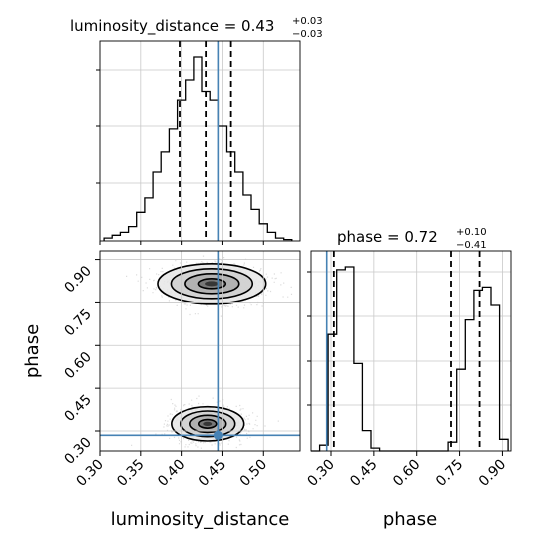  I want to click on title-luminosity-distance-minus: −0.03, so click(307, 34).